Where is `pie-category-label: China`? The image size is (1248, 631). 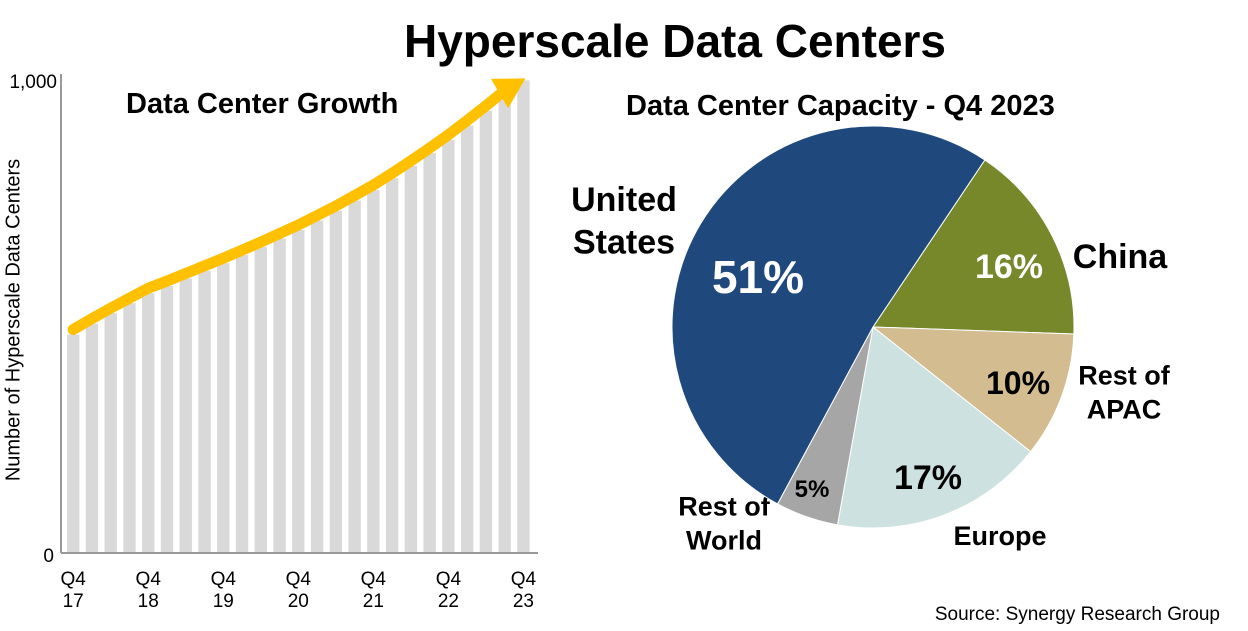 pie-category-label: China is located at coordinates (1121, 257).